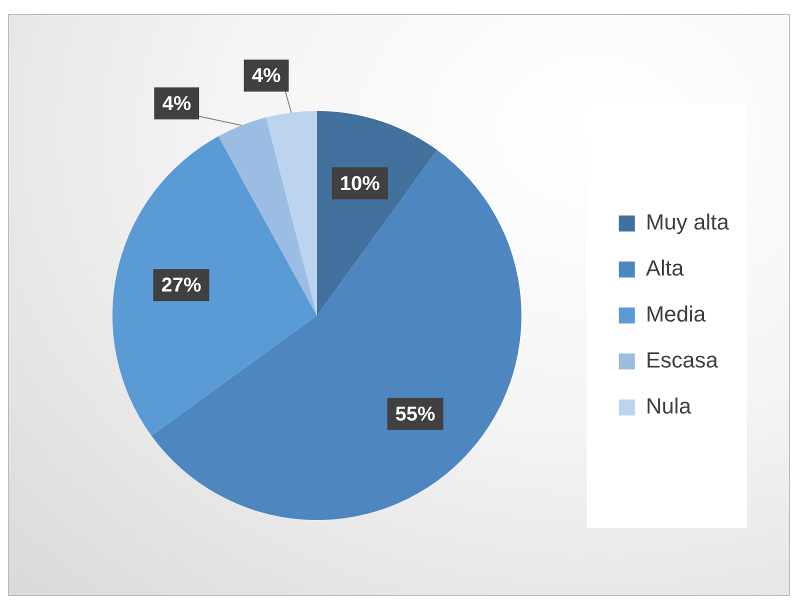 This screenshot has height=601, width=798. What do you see at coordinates (415, 414) in the screenshot?
I see `data-label: 55%` at bounding box center [415, 414].